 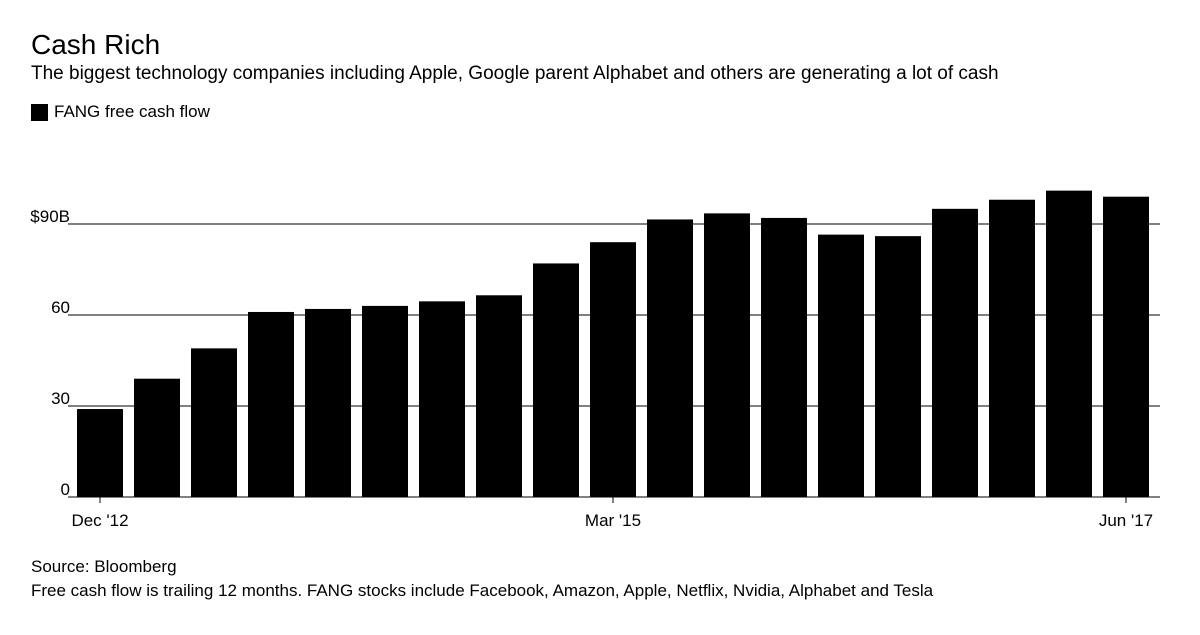 What do you see at coordinates (99, 520) in the screenshot?
I see `x-tick-label: Dec '12` at bounding box center [99, 520].